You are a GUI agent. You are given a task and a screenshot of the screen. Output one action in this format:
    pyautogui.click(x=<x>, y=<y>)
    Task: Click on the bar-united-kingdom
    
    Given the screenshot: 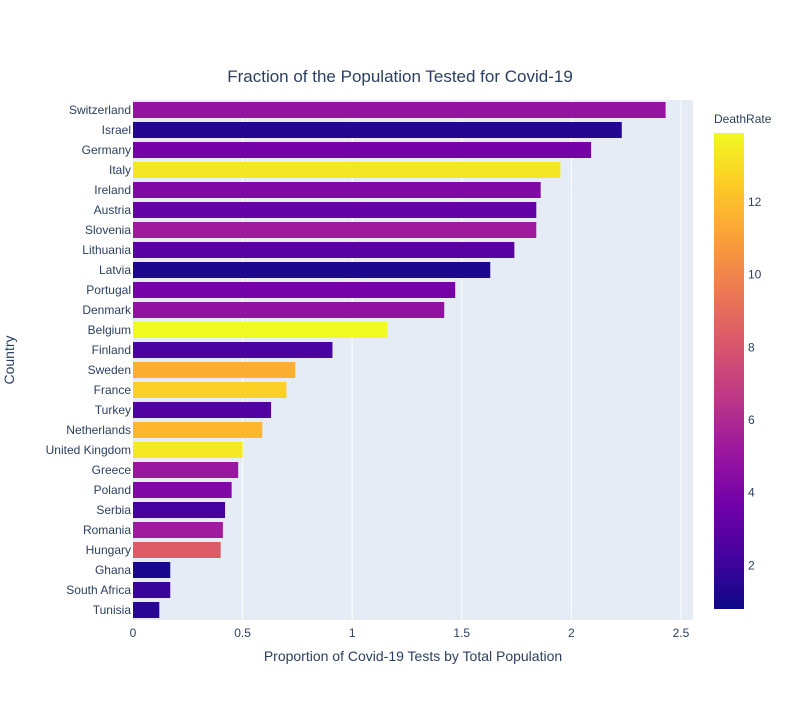 What is the action you would take?
    pyautogui.click(x=188, y=450)
    